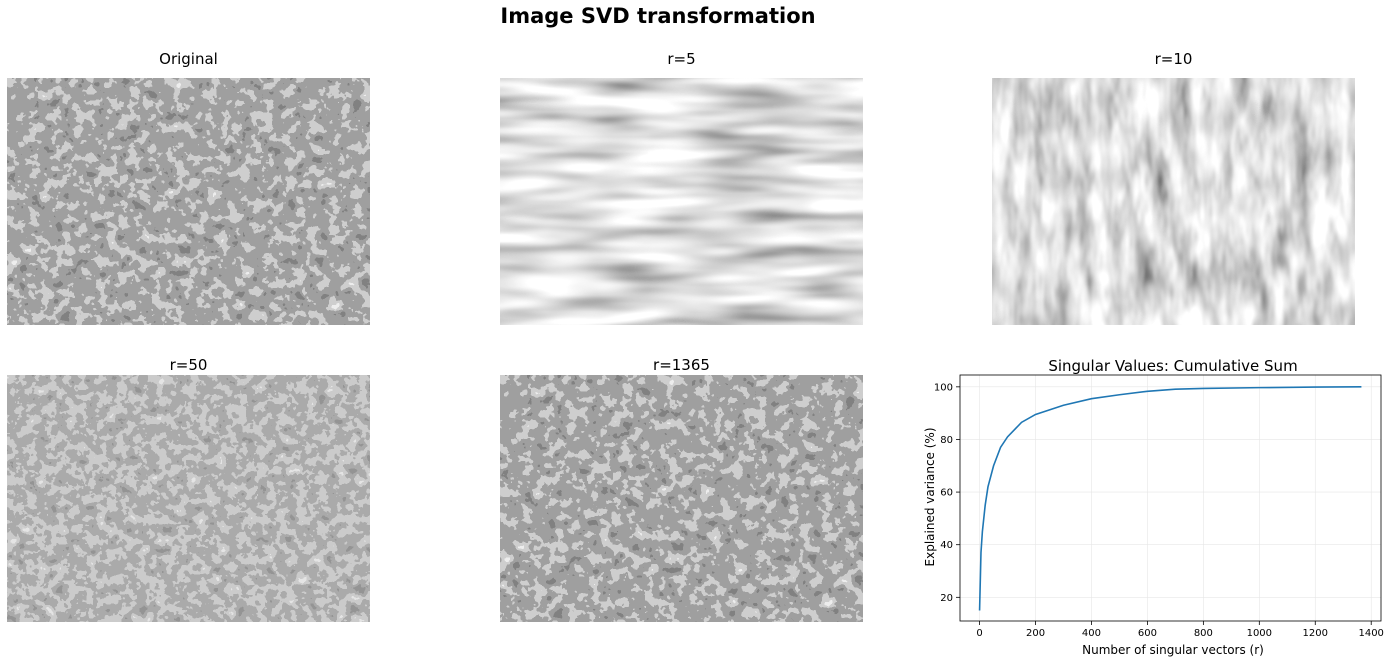 This screenshot has width=1389, height=667. What do you see at coordinates (188, 59) in the screenshot?
I see `panel-title-original: Original` at bounding box center [188, 59].